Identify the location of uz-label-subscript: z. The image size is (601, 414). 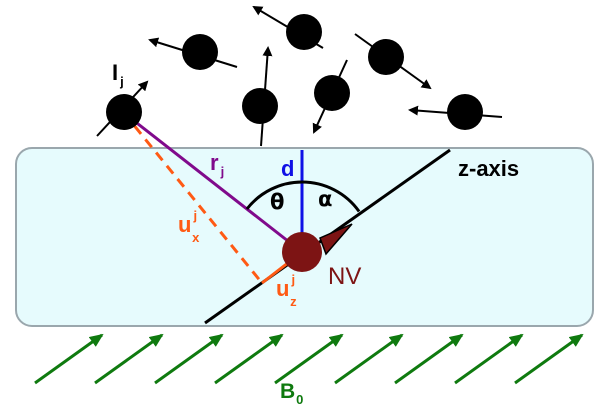
(293, 301).